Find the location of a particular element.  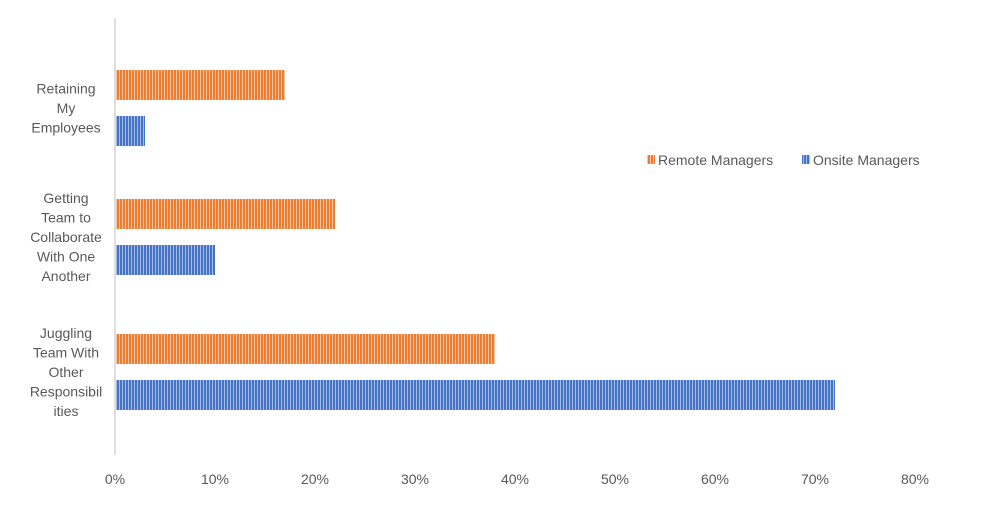

x-tick-label: 70% is located at coordinates (815, 479).